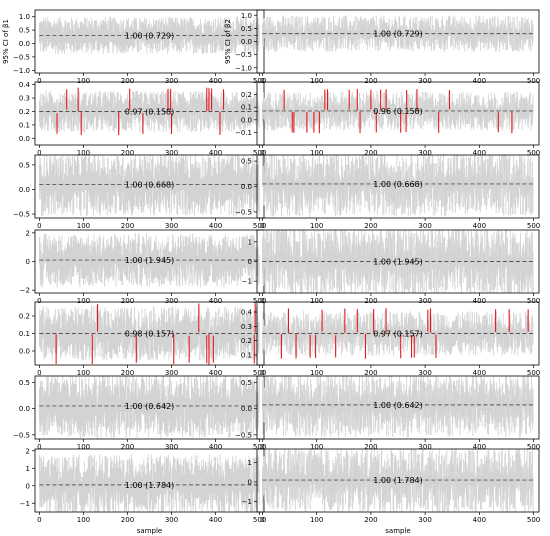 The height and width of the screenshot is (536, 550). I want to click on panel-5-0: 1.00 (0.642)0 100 200 300 400 500−0.50.00.5, so click(139, 413).